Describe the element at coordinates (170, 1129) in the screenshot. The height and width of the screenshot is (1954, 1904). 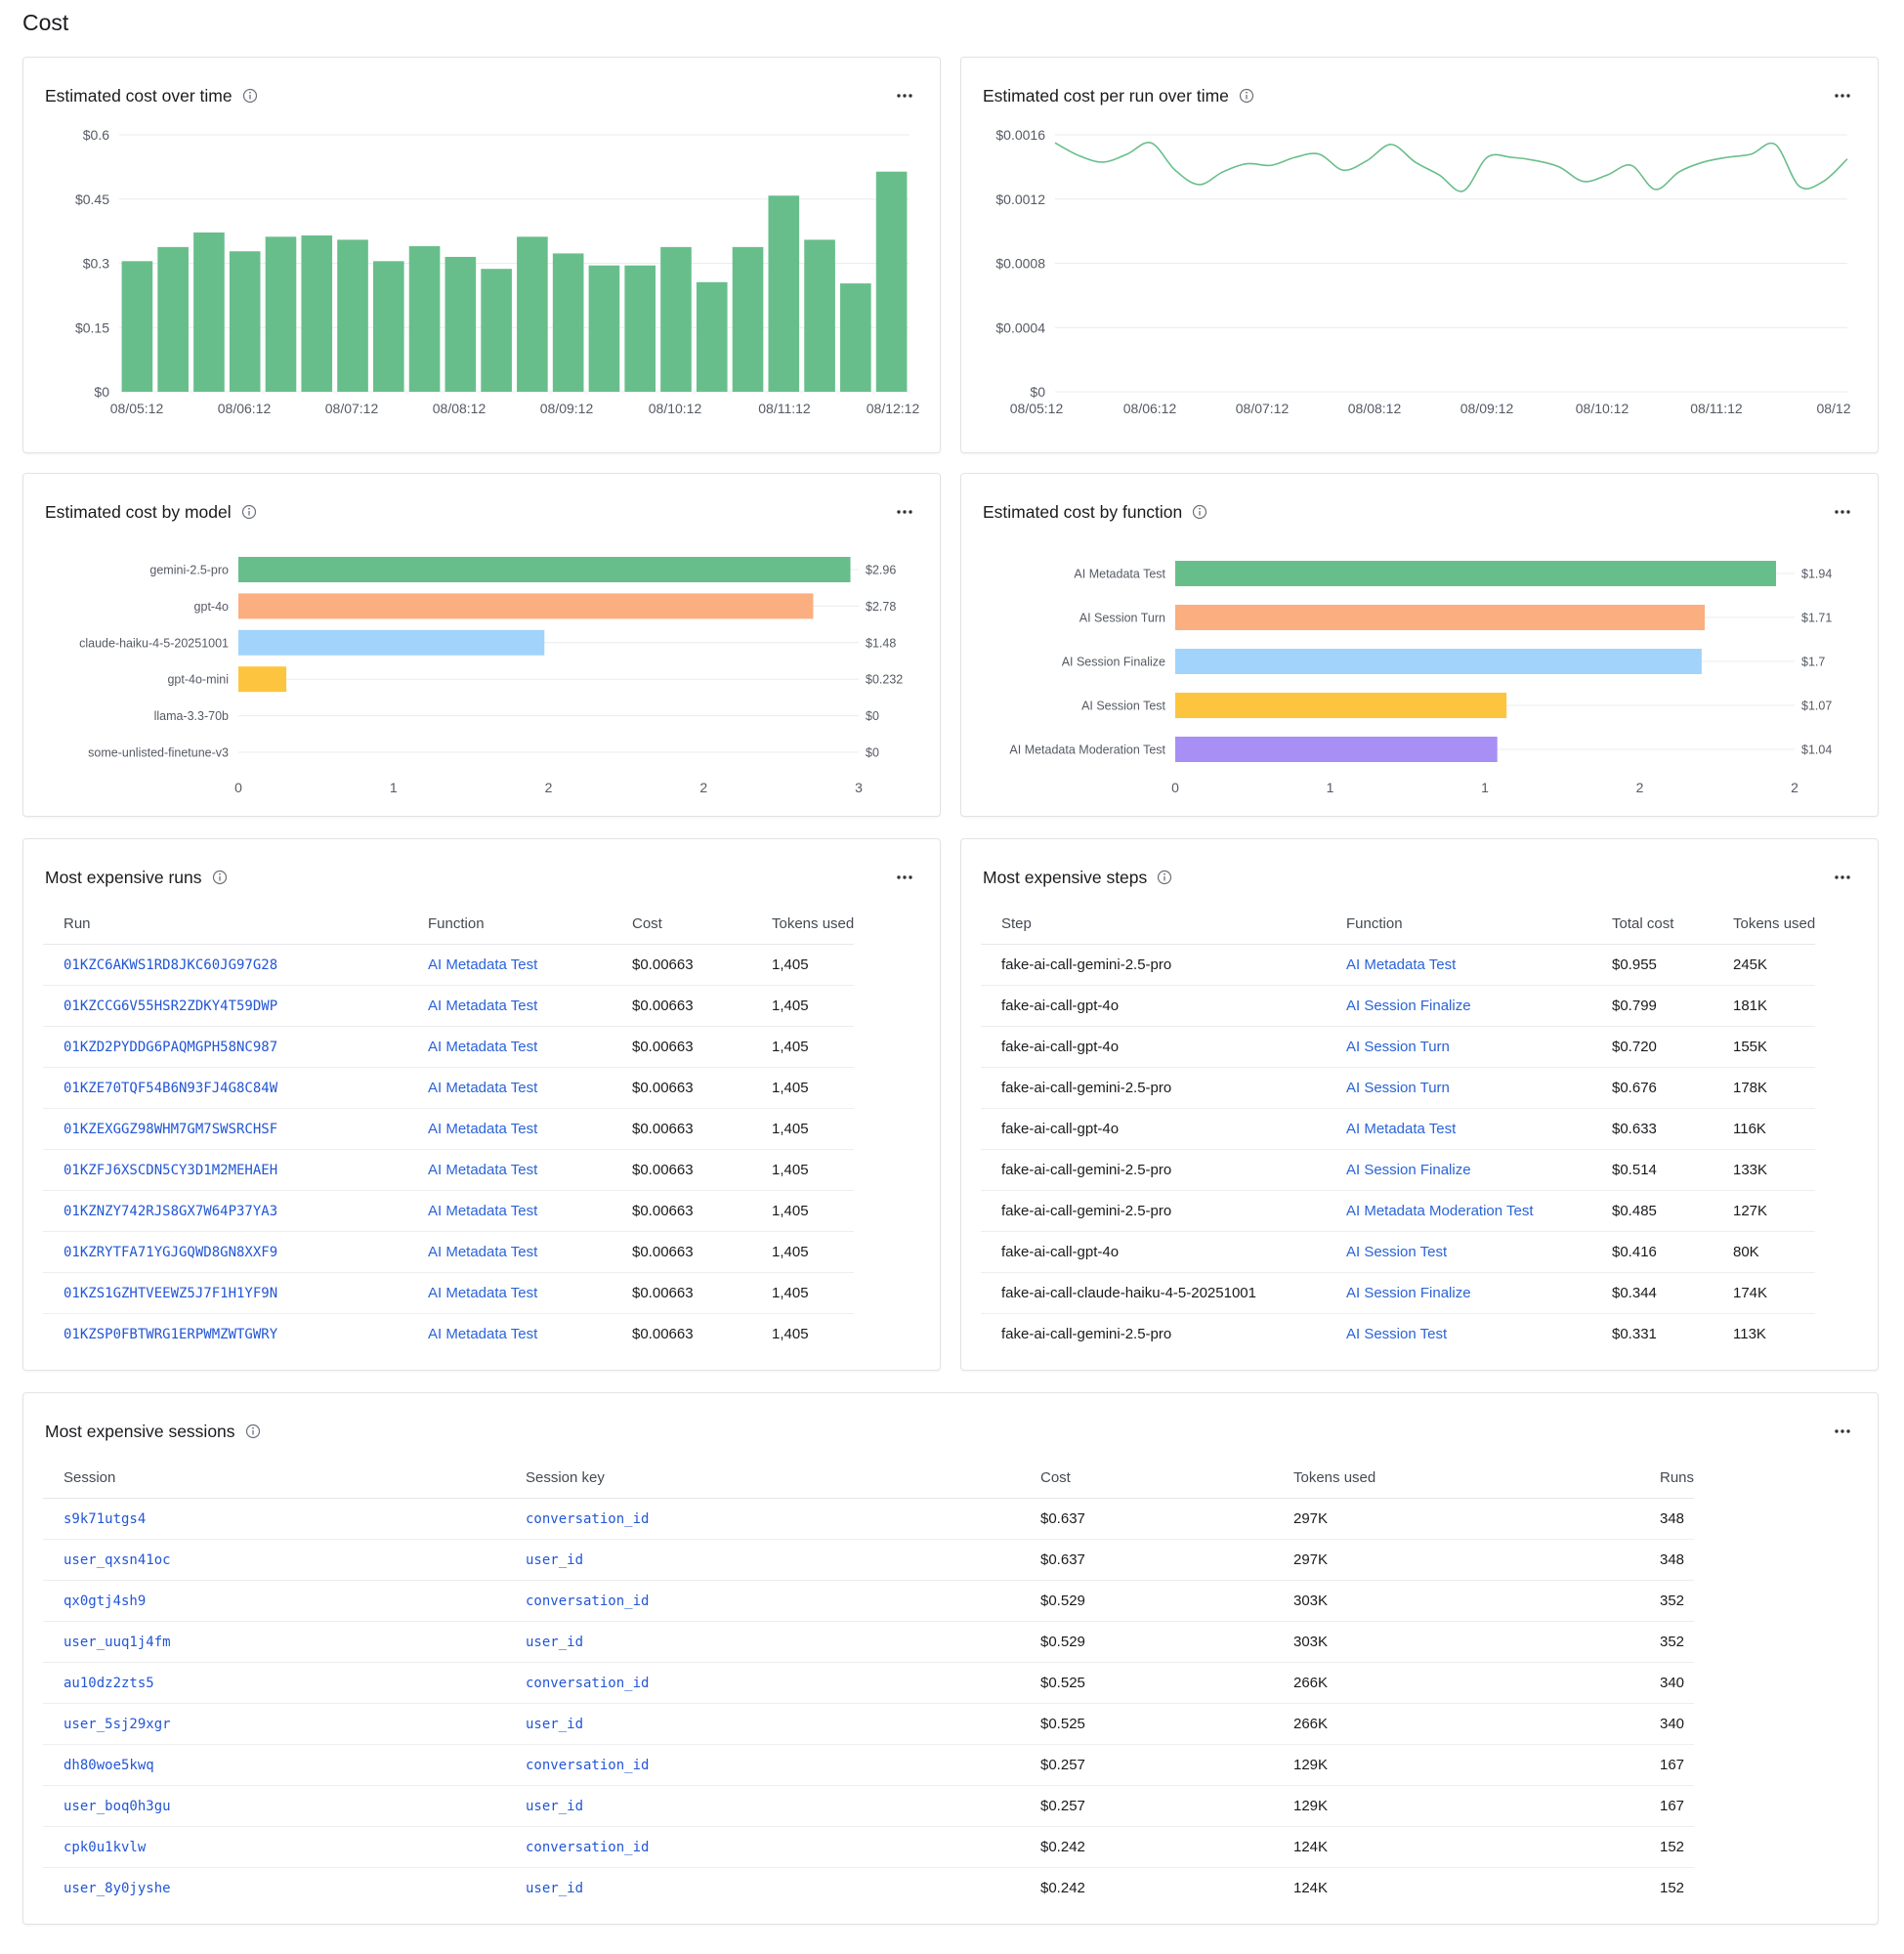
I see `table-cell-link: 01KZEXGGZ98WHM7GM7SWSRCHSF` at that location.